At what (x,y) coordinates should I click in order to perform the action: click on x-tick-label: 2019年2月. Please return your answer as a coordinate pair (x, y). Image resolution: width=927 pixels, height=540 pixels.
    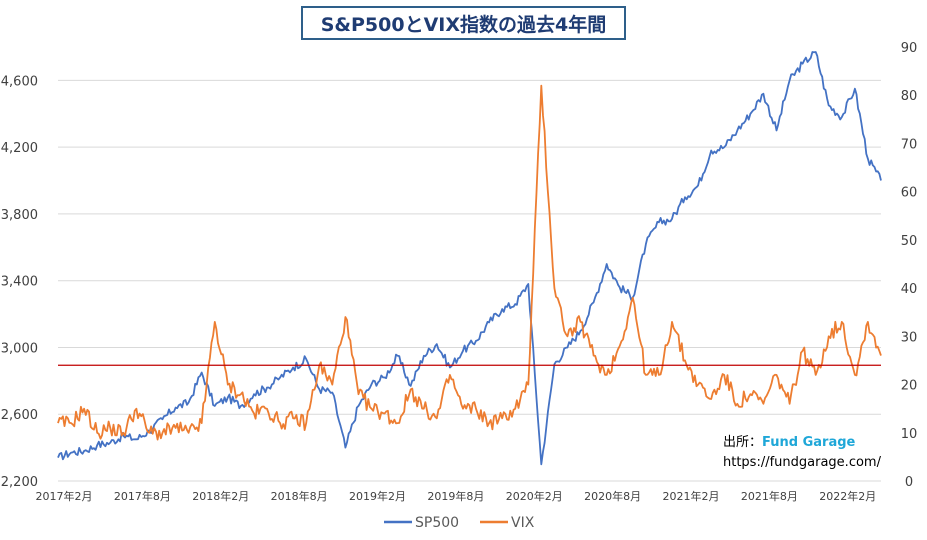
    Looking at the image, I should click on (377, 496).